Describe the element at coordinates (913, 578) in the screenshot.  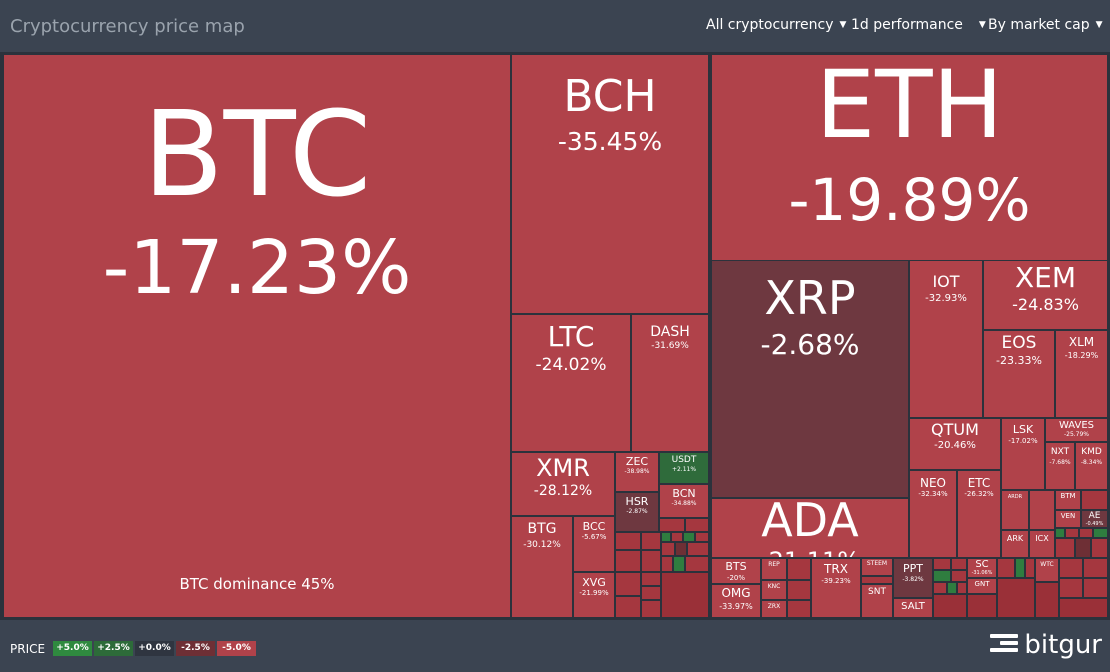
I see `tile-ppt: PPT -3.82%` at that location.